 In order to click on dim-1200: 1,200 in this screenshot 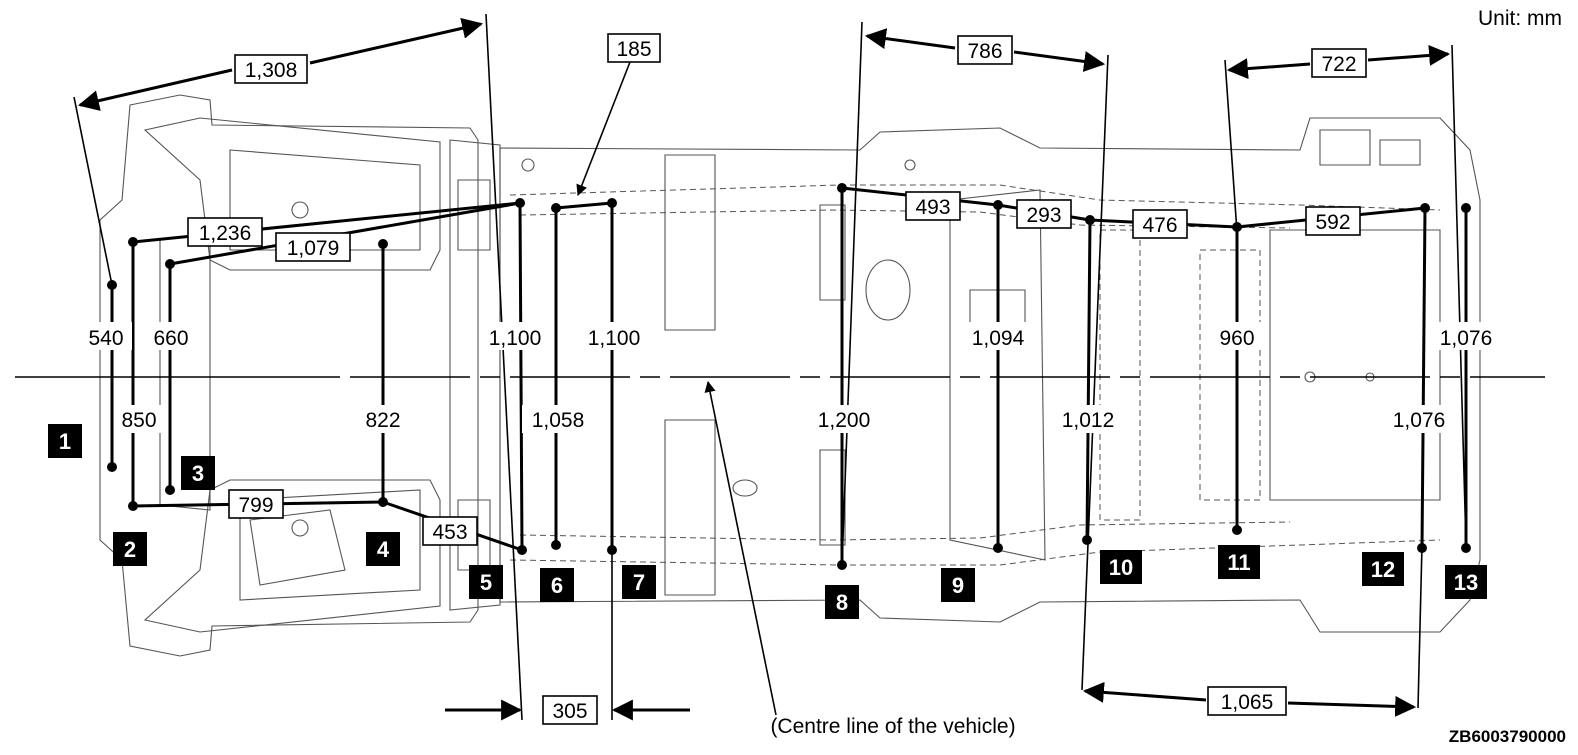, I will do `click(844, 420)`.